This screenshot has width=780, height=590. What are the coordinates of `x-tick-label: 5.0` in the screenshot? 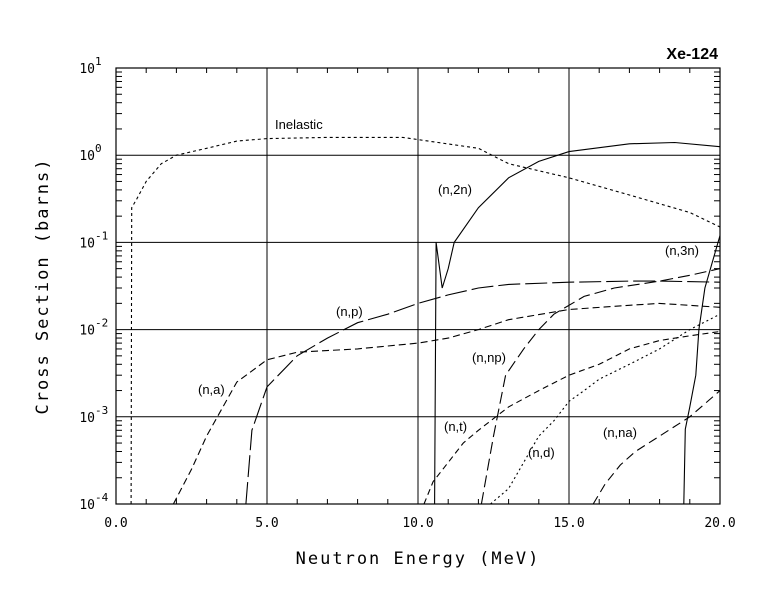 It's located at (266, 523).